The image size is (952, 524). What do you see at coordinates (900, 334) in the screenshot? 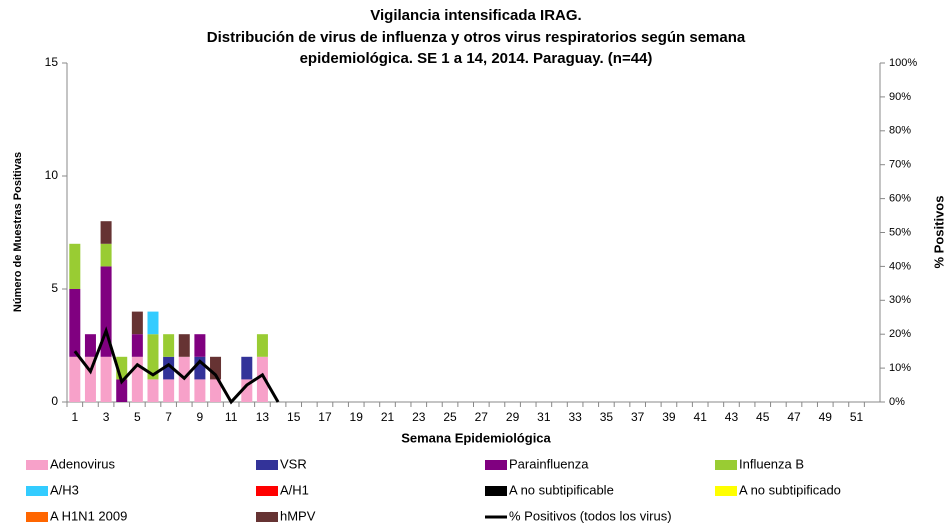
I see `y2-tick-label: 20%` at bounding box center [900, 334].